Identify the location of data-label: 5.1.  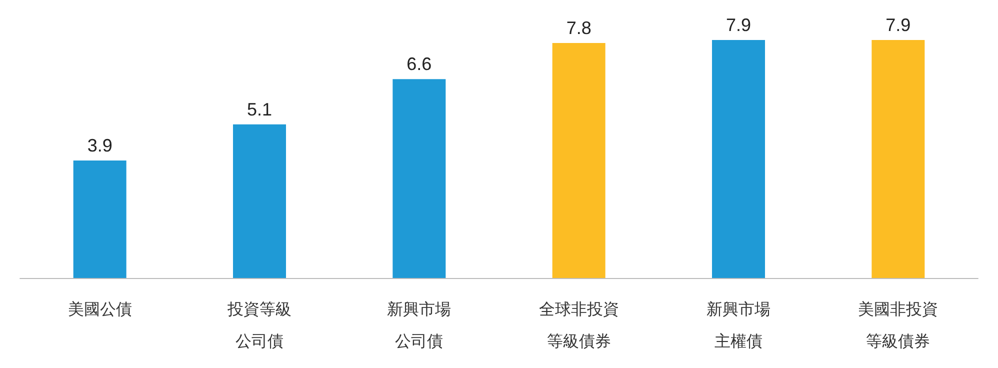
(259, 109).